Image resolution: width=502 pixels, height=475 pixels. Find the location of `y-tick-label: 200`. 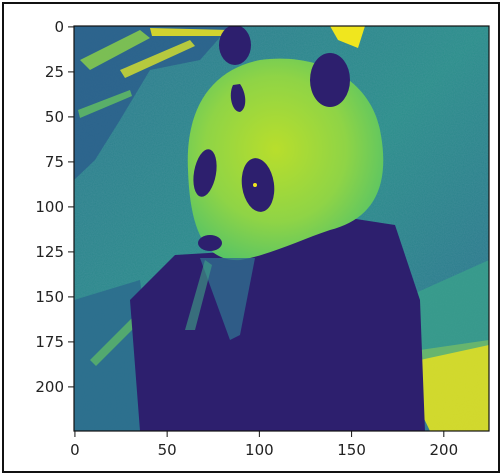

y-tick-label: 200 is located at coordinates (49, 387).